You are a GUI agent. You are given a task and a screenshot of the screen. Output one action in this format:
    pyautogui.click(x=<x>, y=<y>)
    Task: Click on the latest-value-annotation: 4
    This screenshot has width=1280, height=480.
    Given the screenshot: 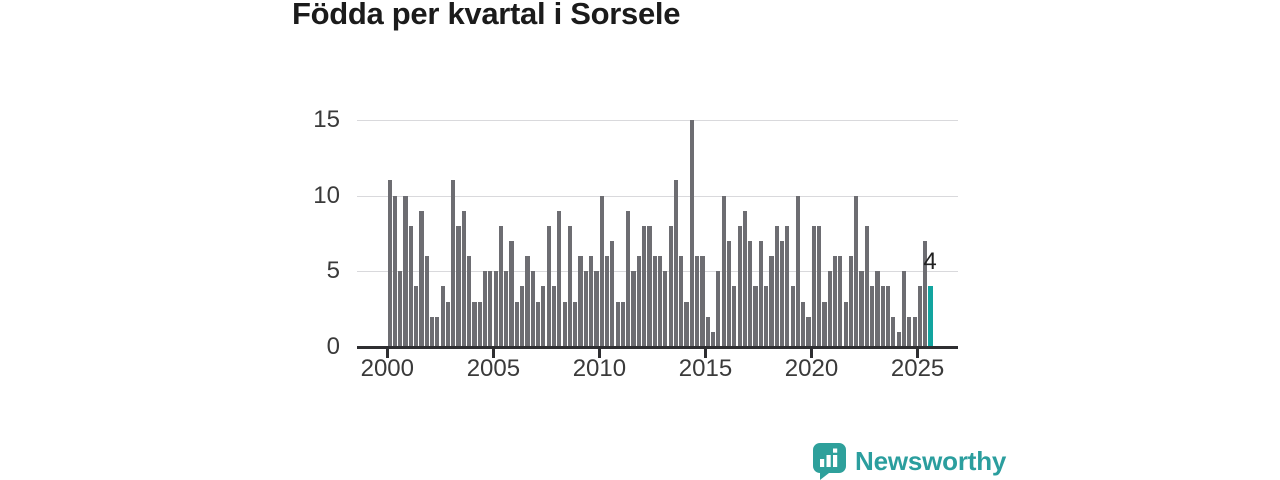 What is the action you would take?
    pyautogui.click(x=930, y=261)
    